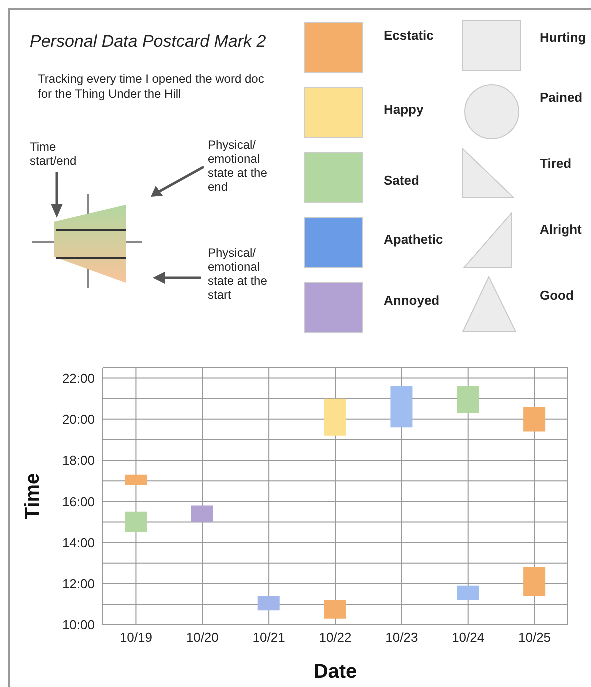 The image size is (591, 687). What do you see at coordinates (136, 638) in the screenshot?
I see `x-tick-label: 10/19` at bounding box center [136, 638].